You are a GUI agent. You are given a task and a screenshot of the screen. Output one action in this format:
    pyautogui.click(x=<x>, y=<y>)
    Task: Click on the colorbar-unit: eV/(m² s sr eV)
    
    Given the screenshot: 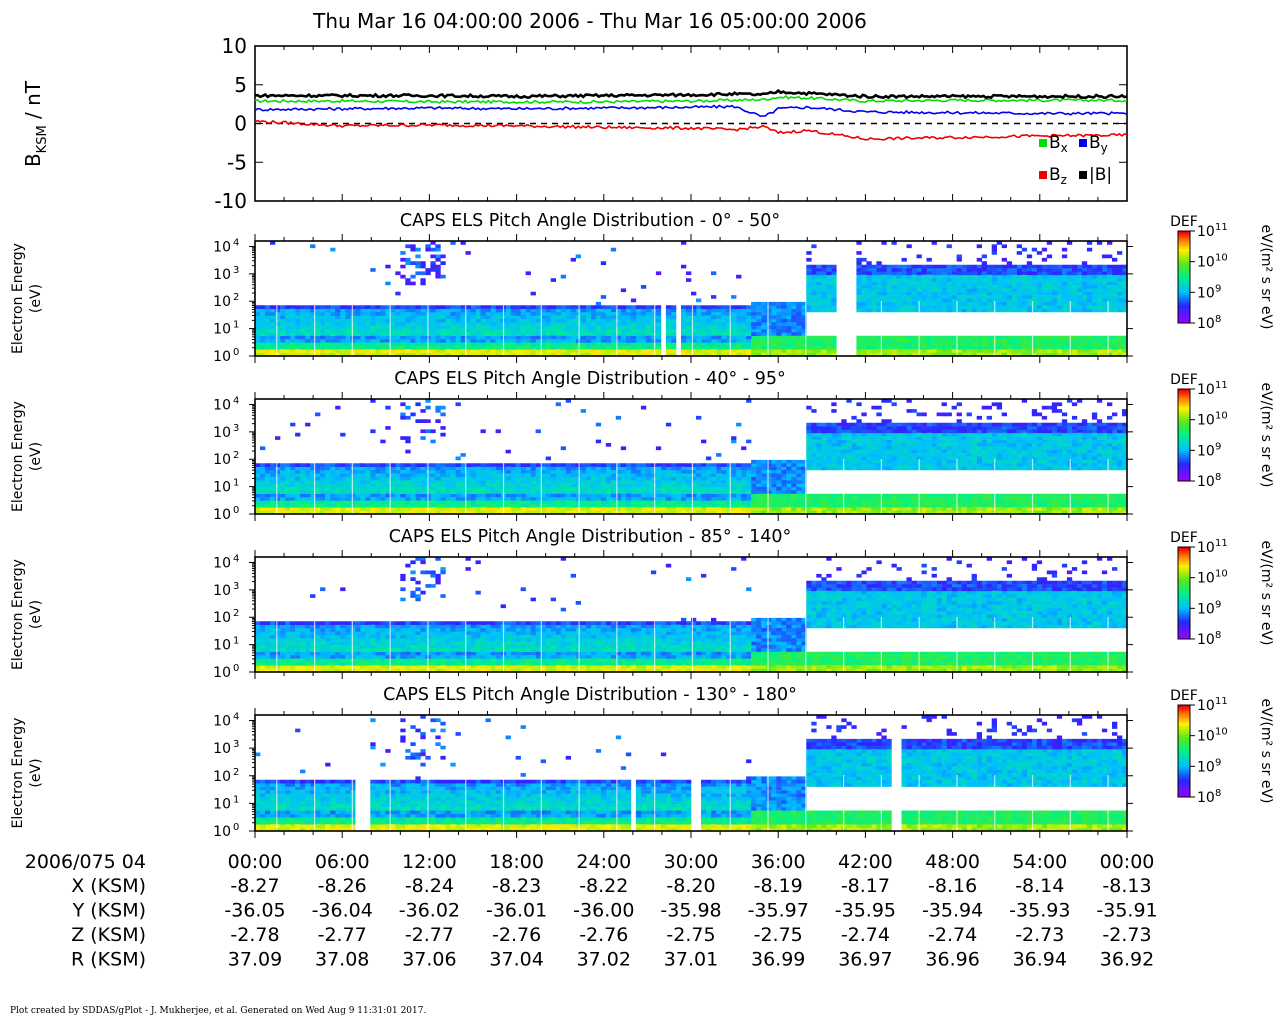 What is the action you would take?
    pyautogui.click(x=1266, y=593)
    